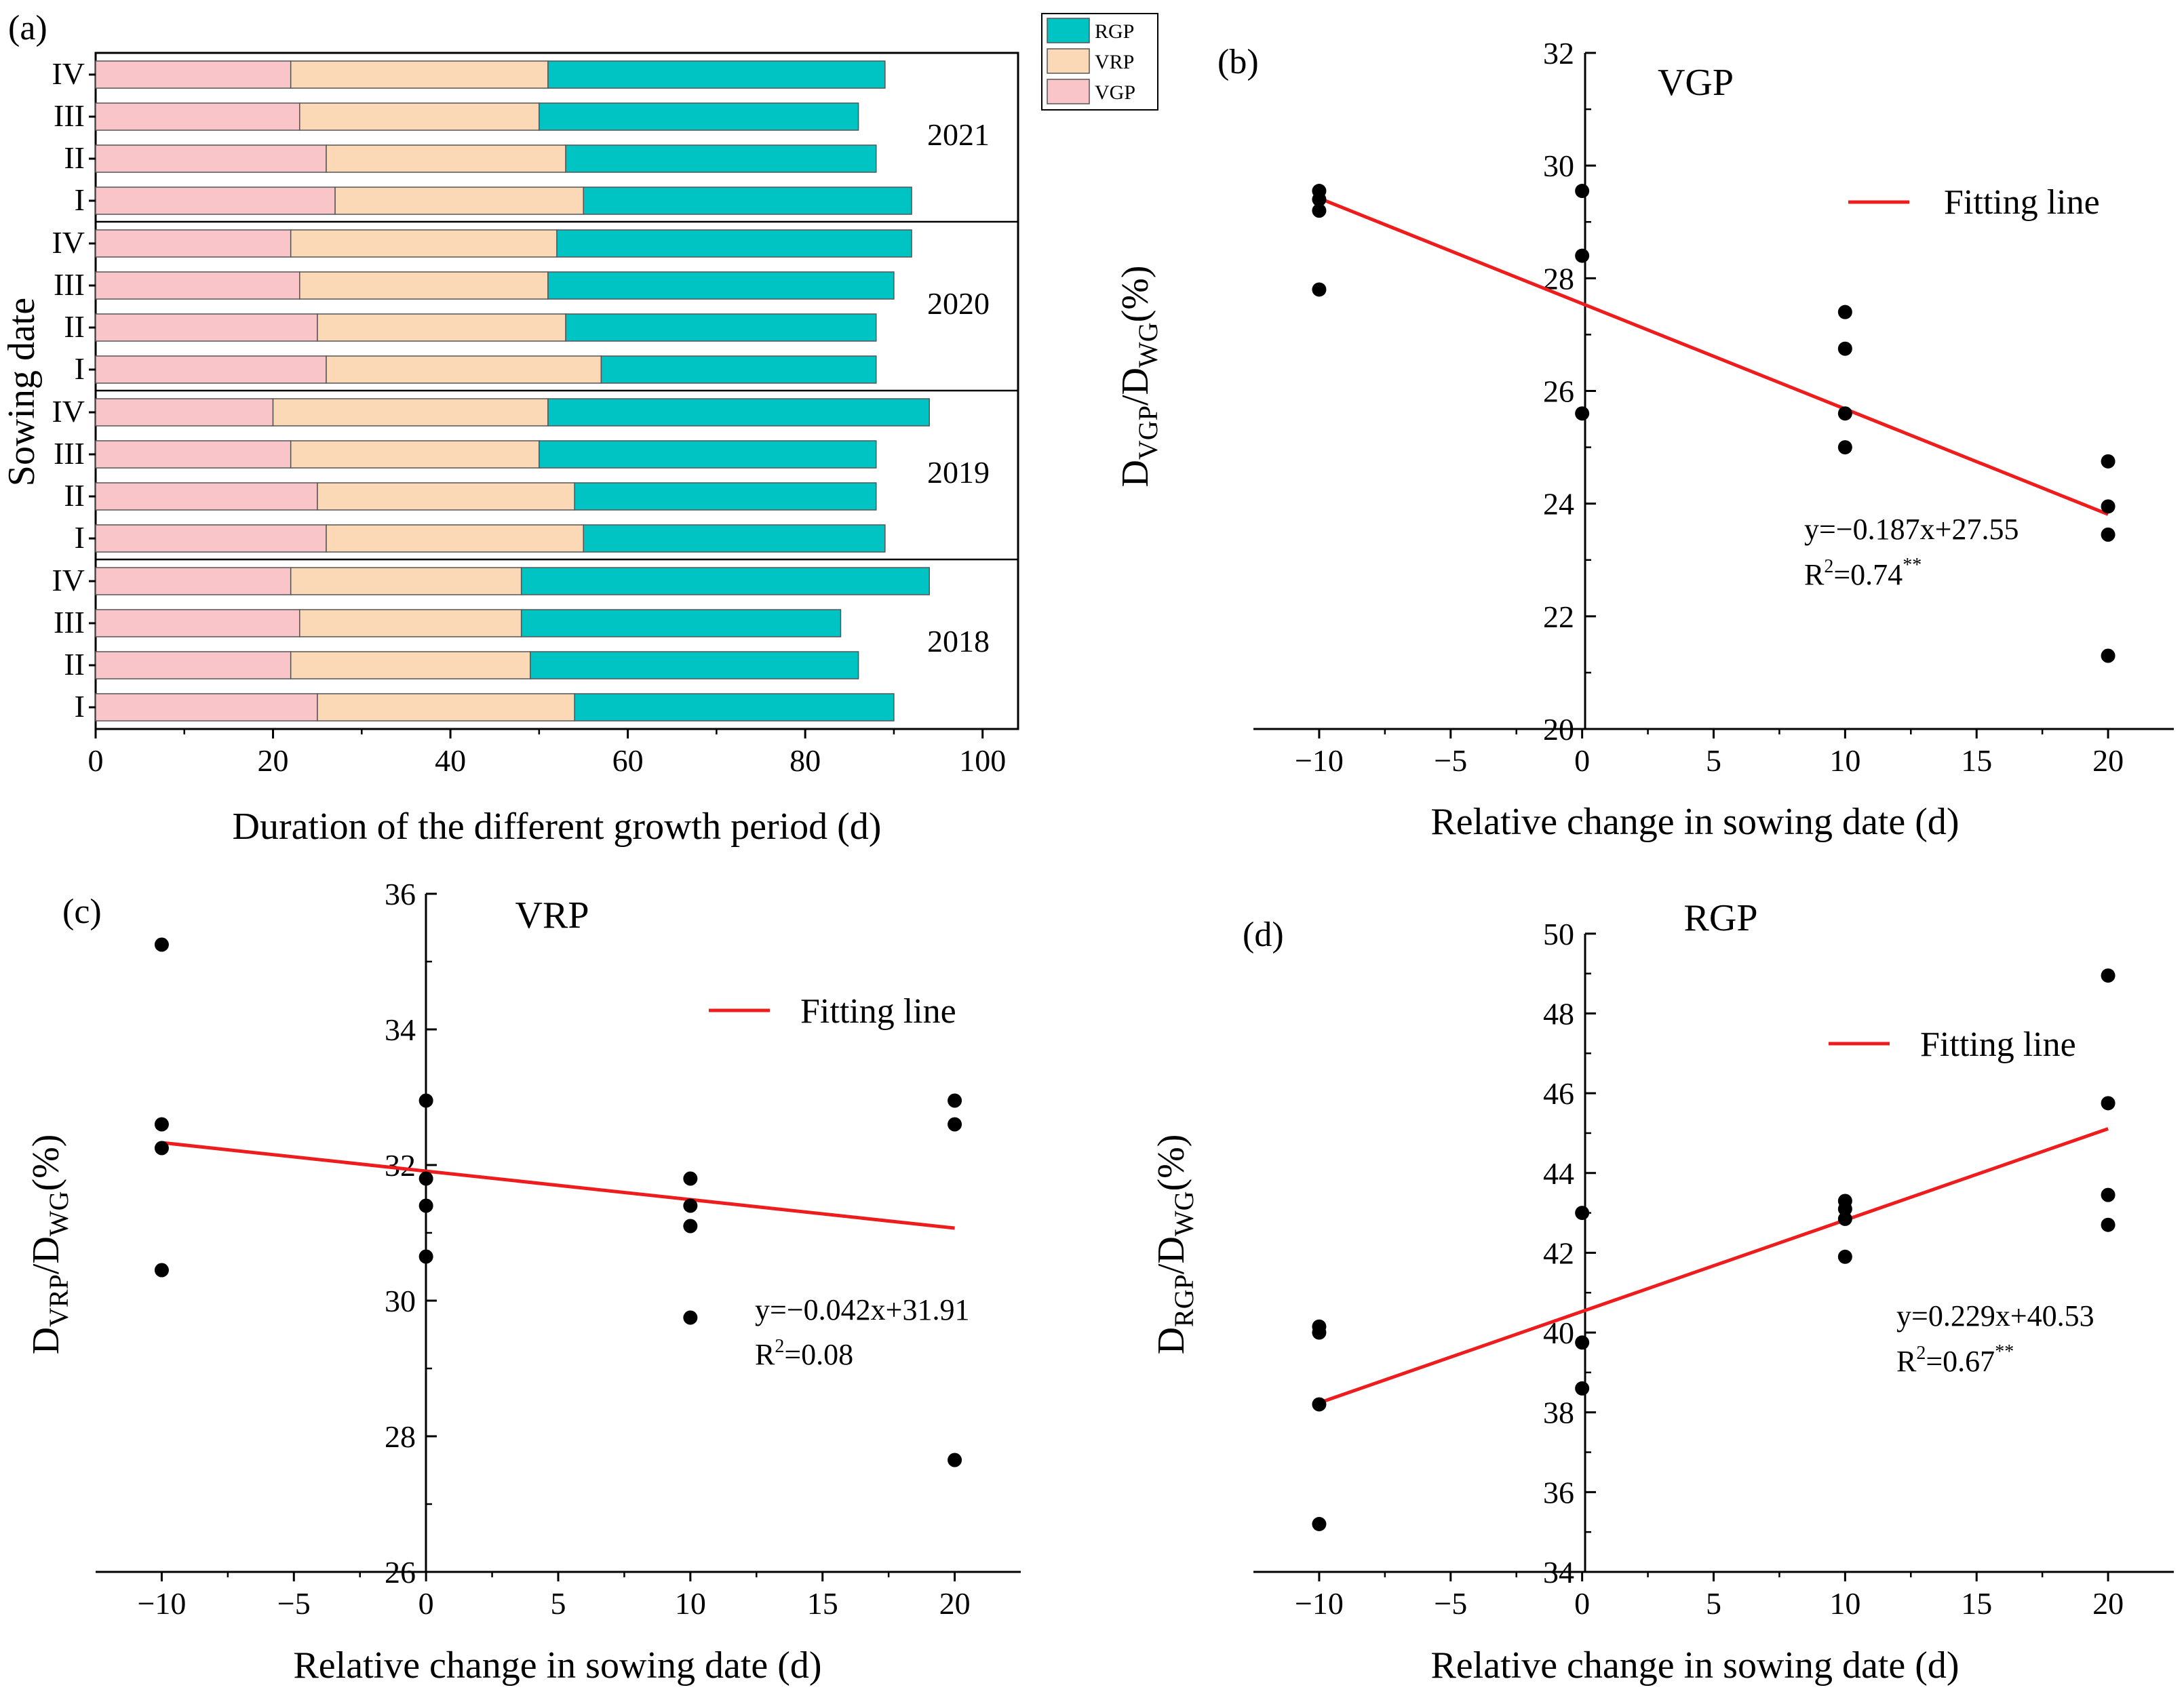 Image resolution: width=2184 pixels, height=1696 pixels. Describe the element at coordinates (1582, 1604) in the screenshot. I see `x-tick-label: 0` at that location.